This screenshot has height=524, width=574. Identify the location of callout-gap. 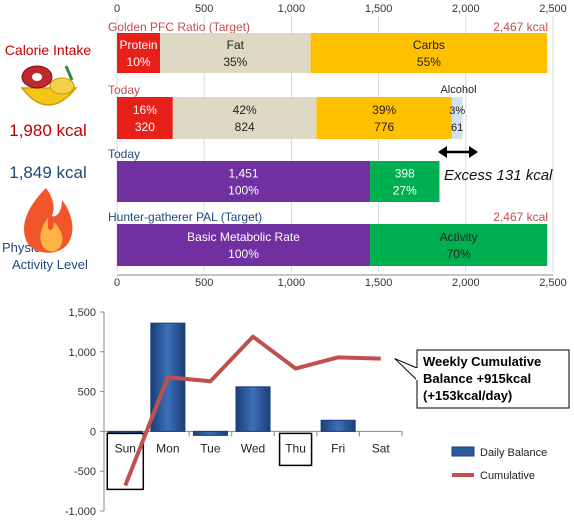
(417, 374).